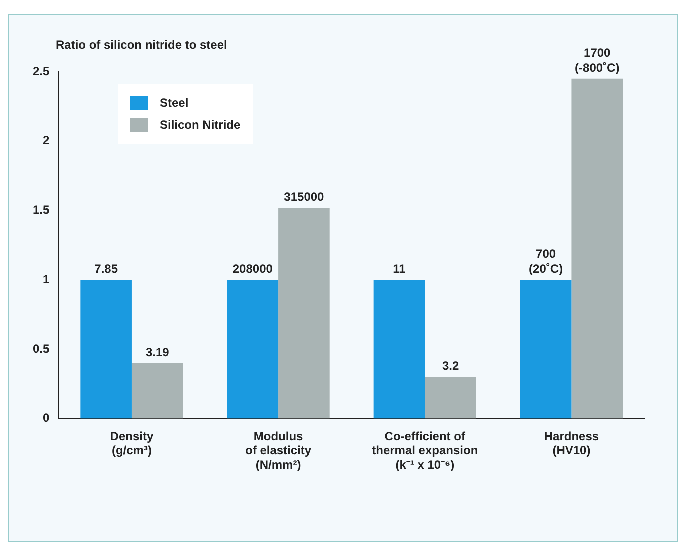 The height and width of the screenshot is (546, 685). Describe the element at coordinates (279, 450) in the screenshot. I see `x-tick-label: Modulus of elasticity (N/mm²)` at that location.